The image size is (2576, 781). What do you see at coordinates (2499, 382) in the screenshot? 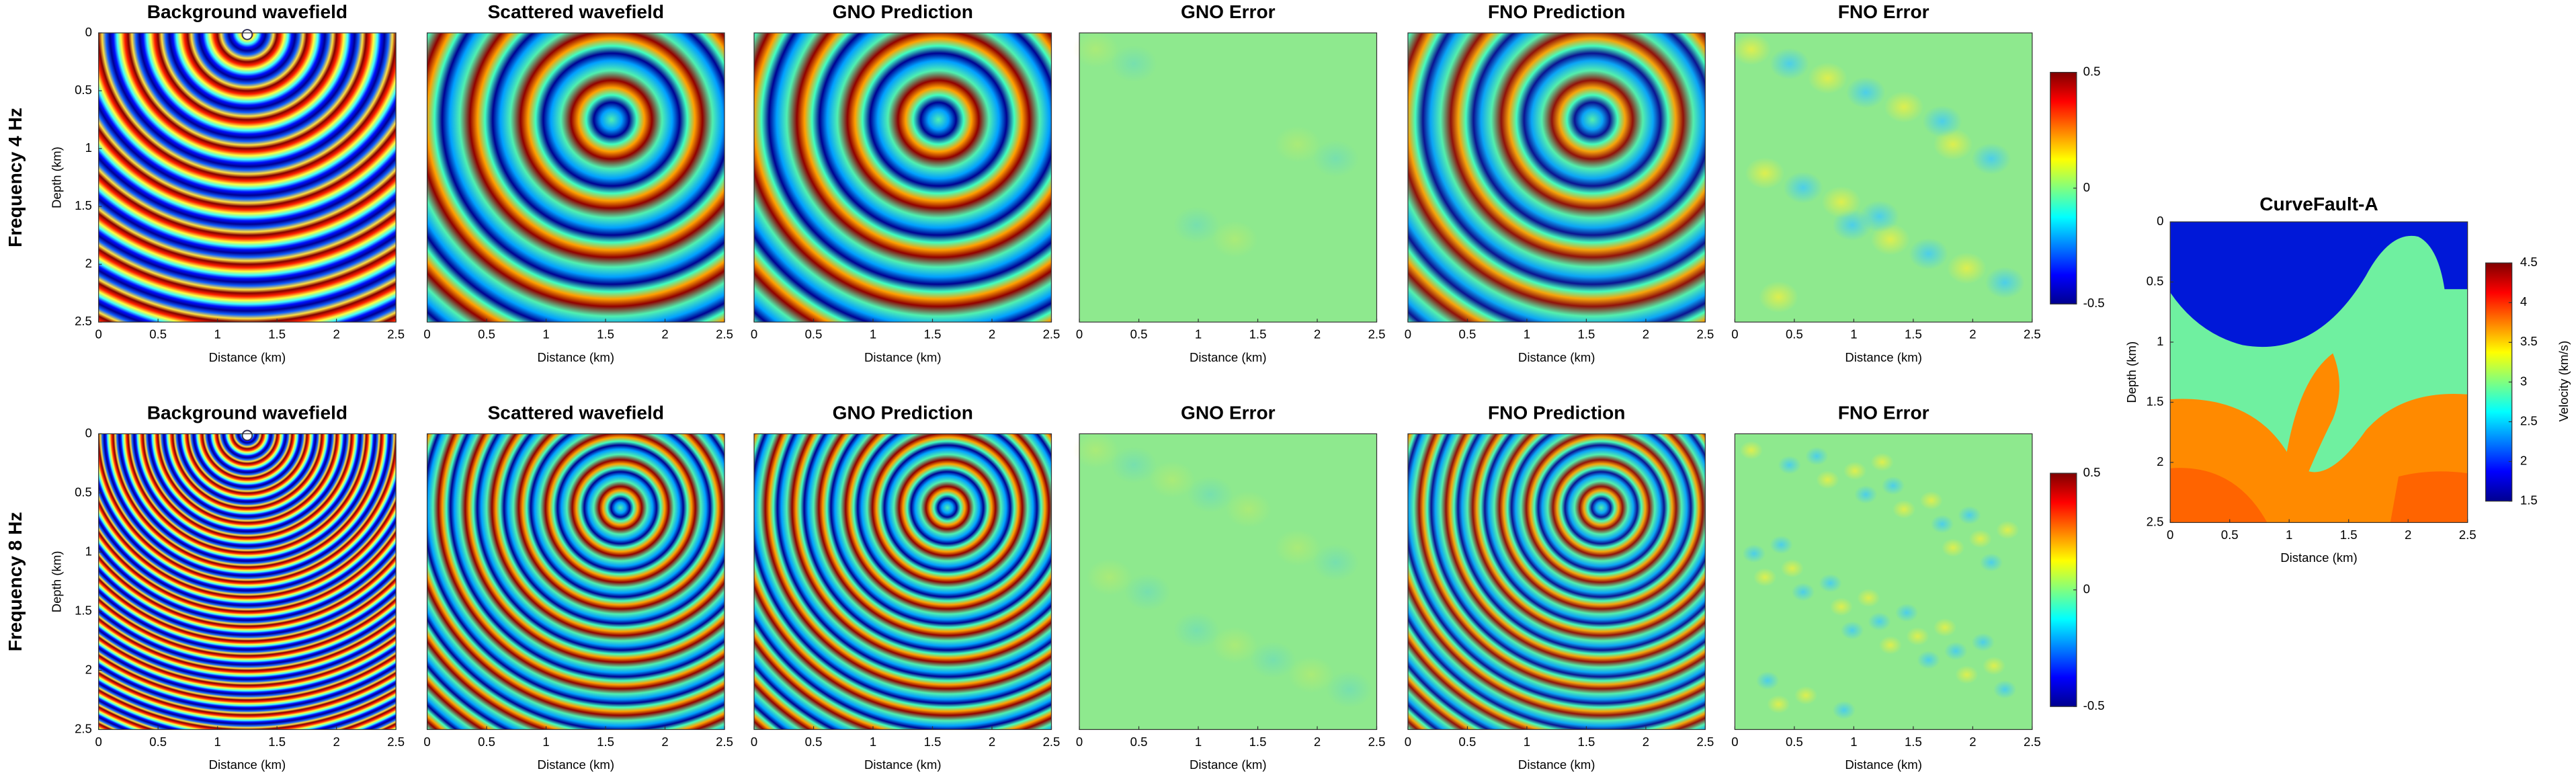
I see `colorbar` at bounding box center [2499, 382].